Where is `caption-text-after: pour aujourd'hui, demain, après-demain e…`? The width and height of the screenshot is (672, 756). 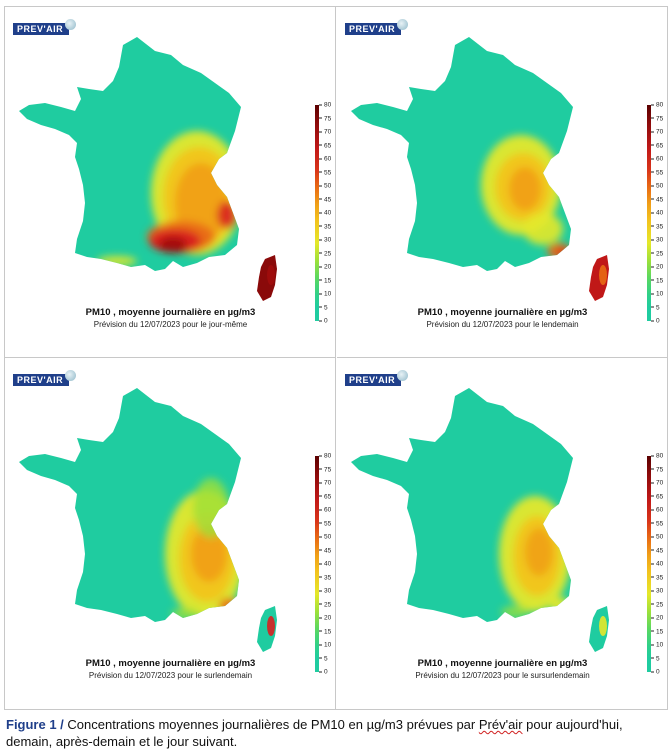 caption-text-after: pour aujourd'hui, demain, après-demain e… is located at coordinates (314, 733).